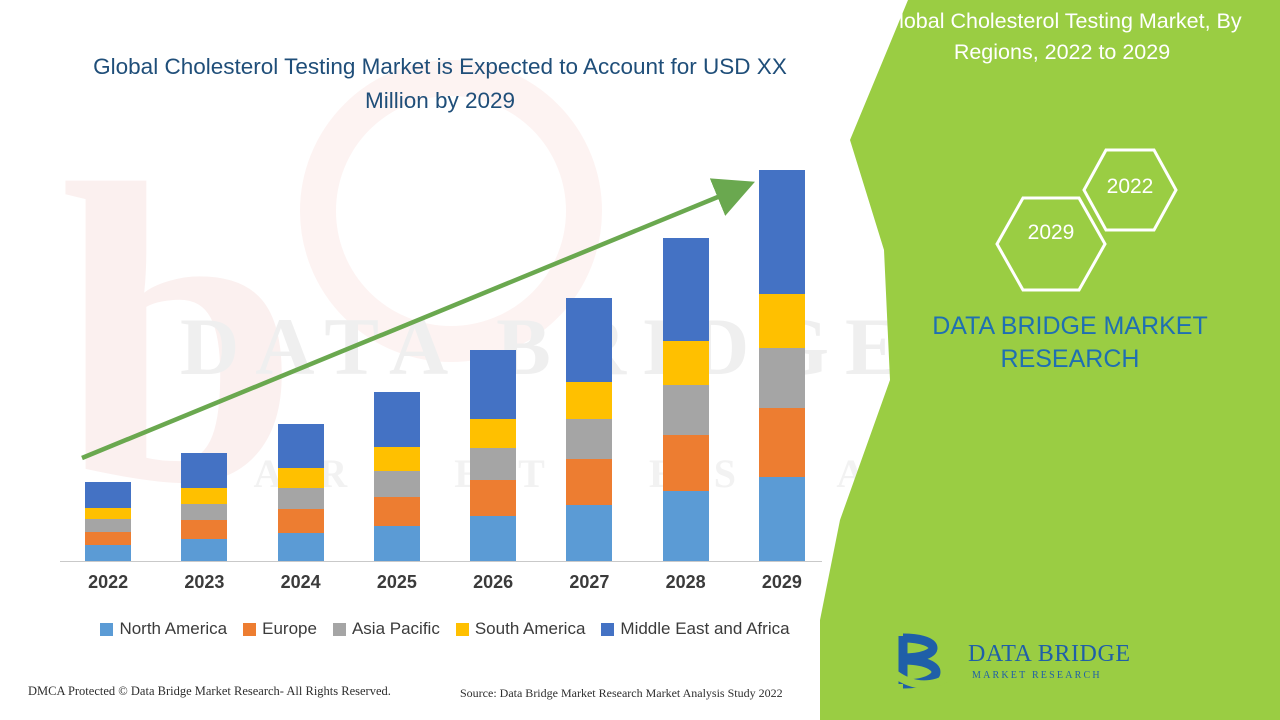  I want to click on logo-title: DATA BRIDGE, so click(1049, 654).